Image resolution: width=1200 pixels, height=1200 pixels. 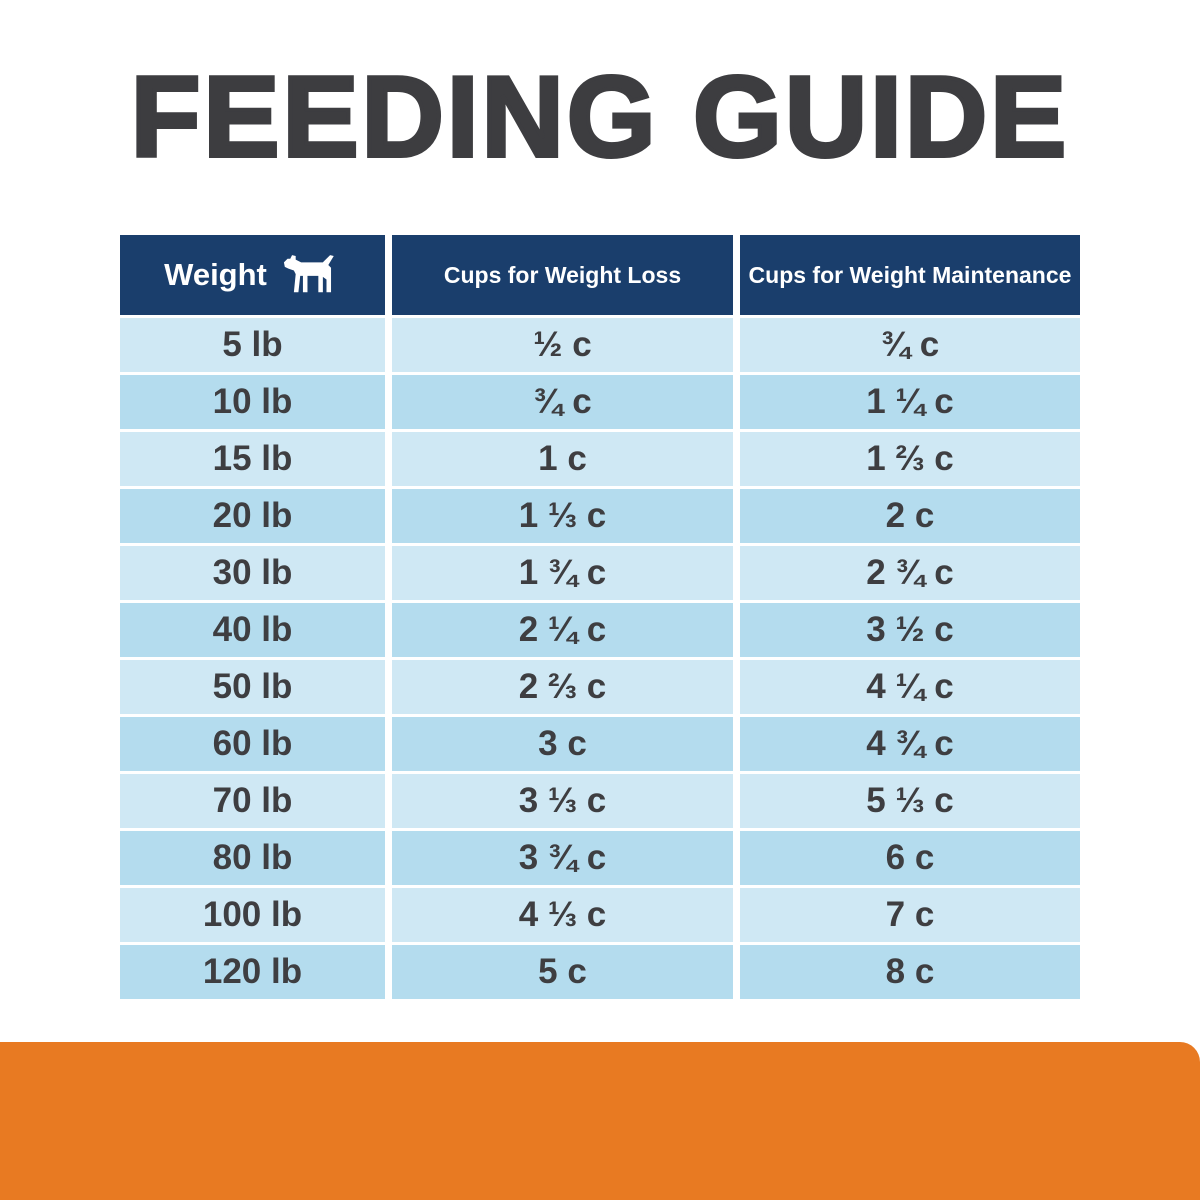 I want to click on table-row: 40 lb 2 ¼ c 3 ½ c, so click(x=600, y=630).